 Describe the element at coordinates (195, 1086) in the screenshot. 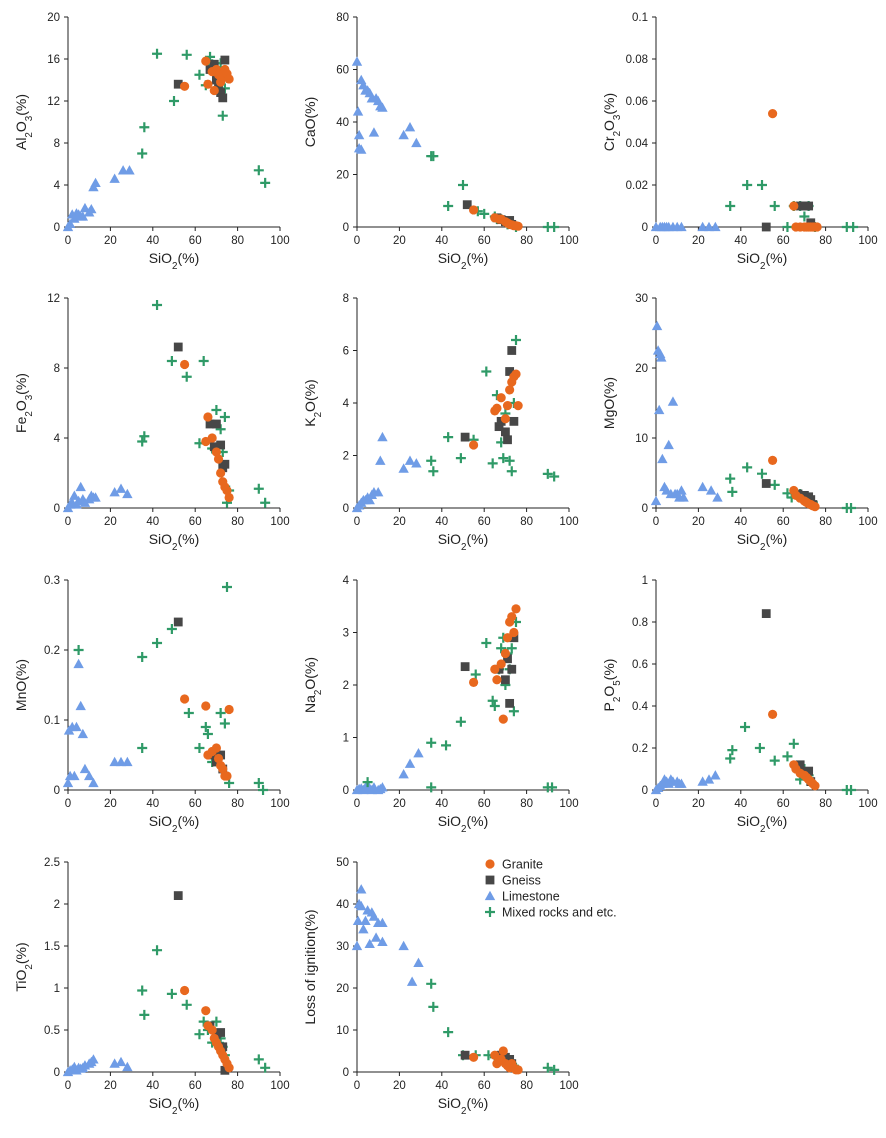

I see `x-tick-label: 60` at that location.